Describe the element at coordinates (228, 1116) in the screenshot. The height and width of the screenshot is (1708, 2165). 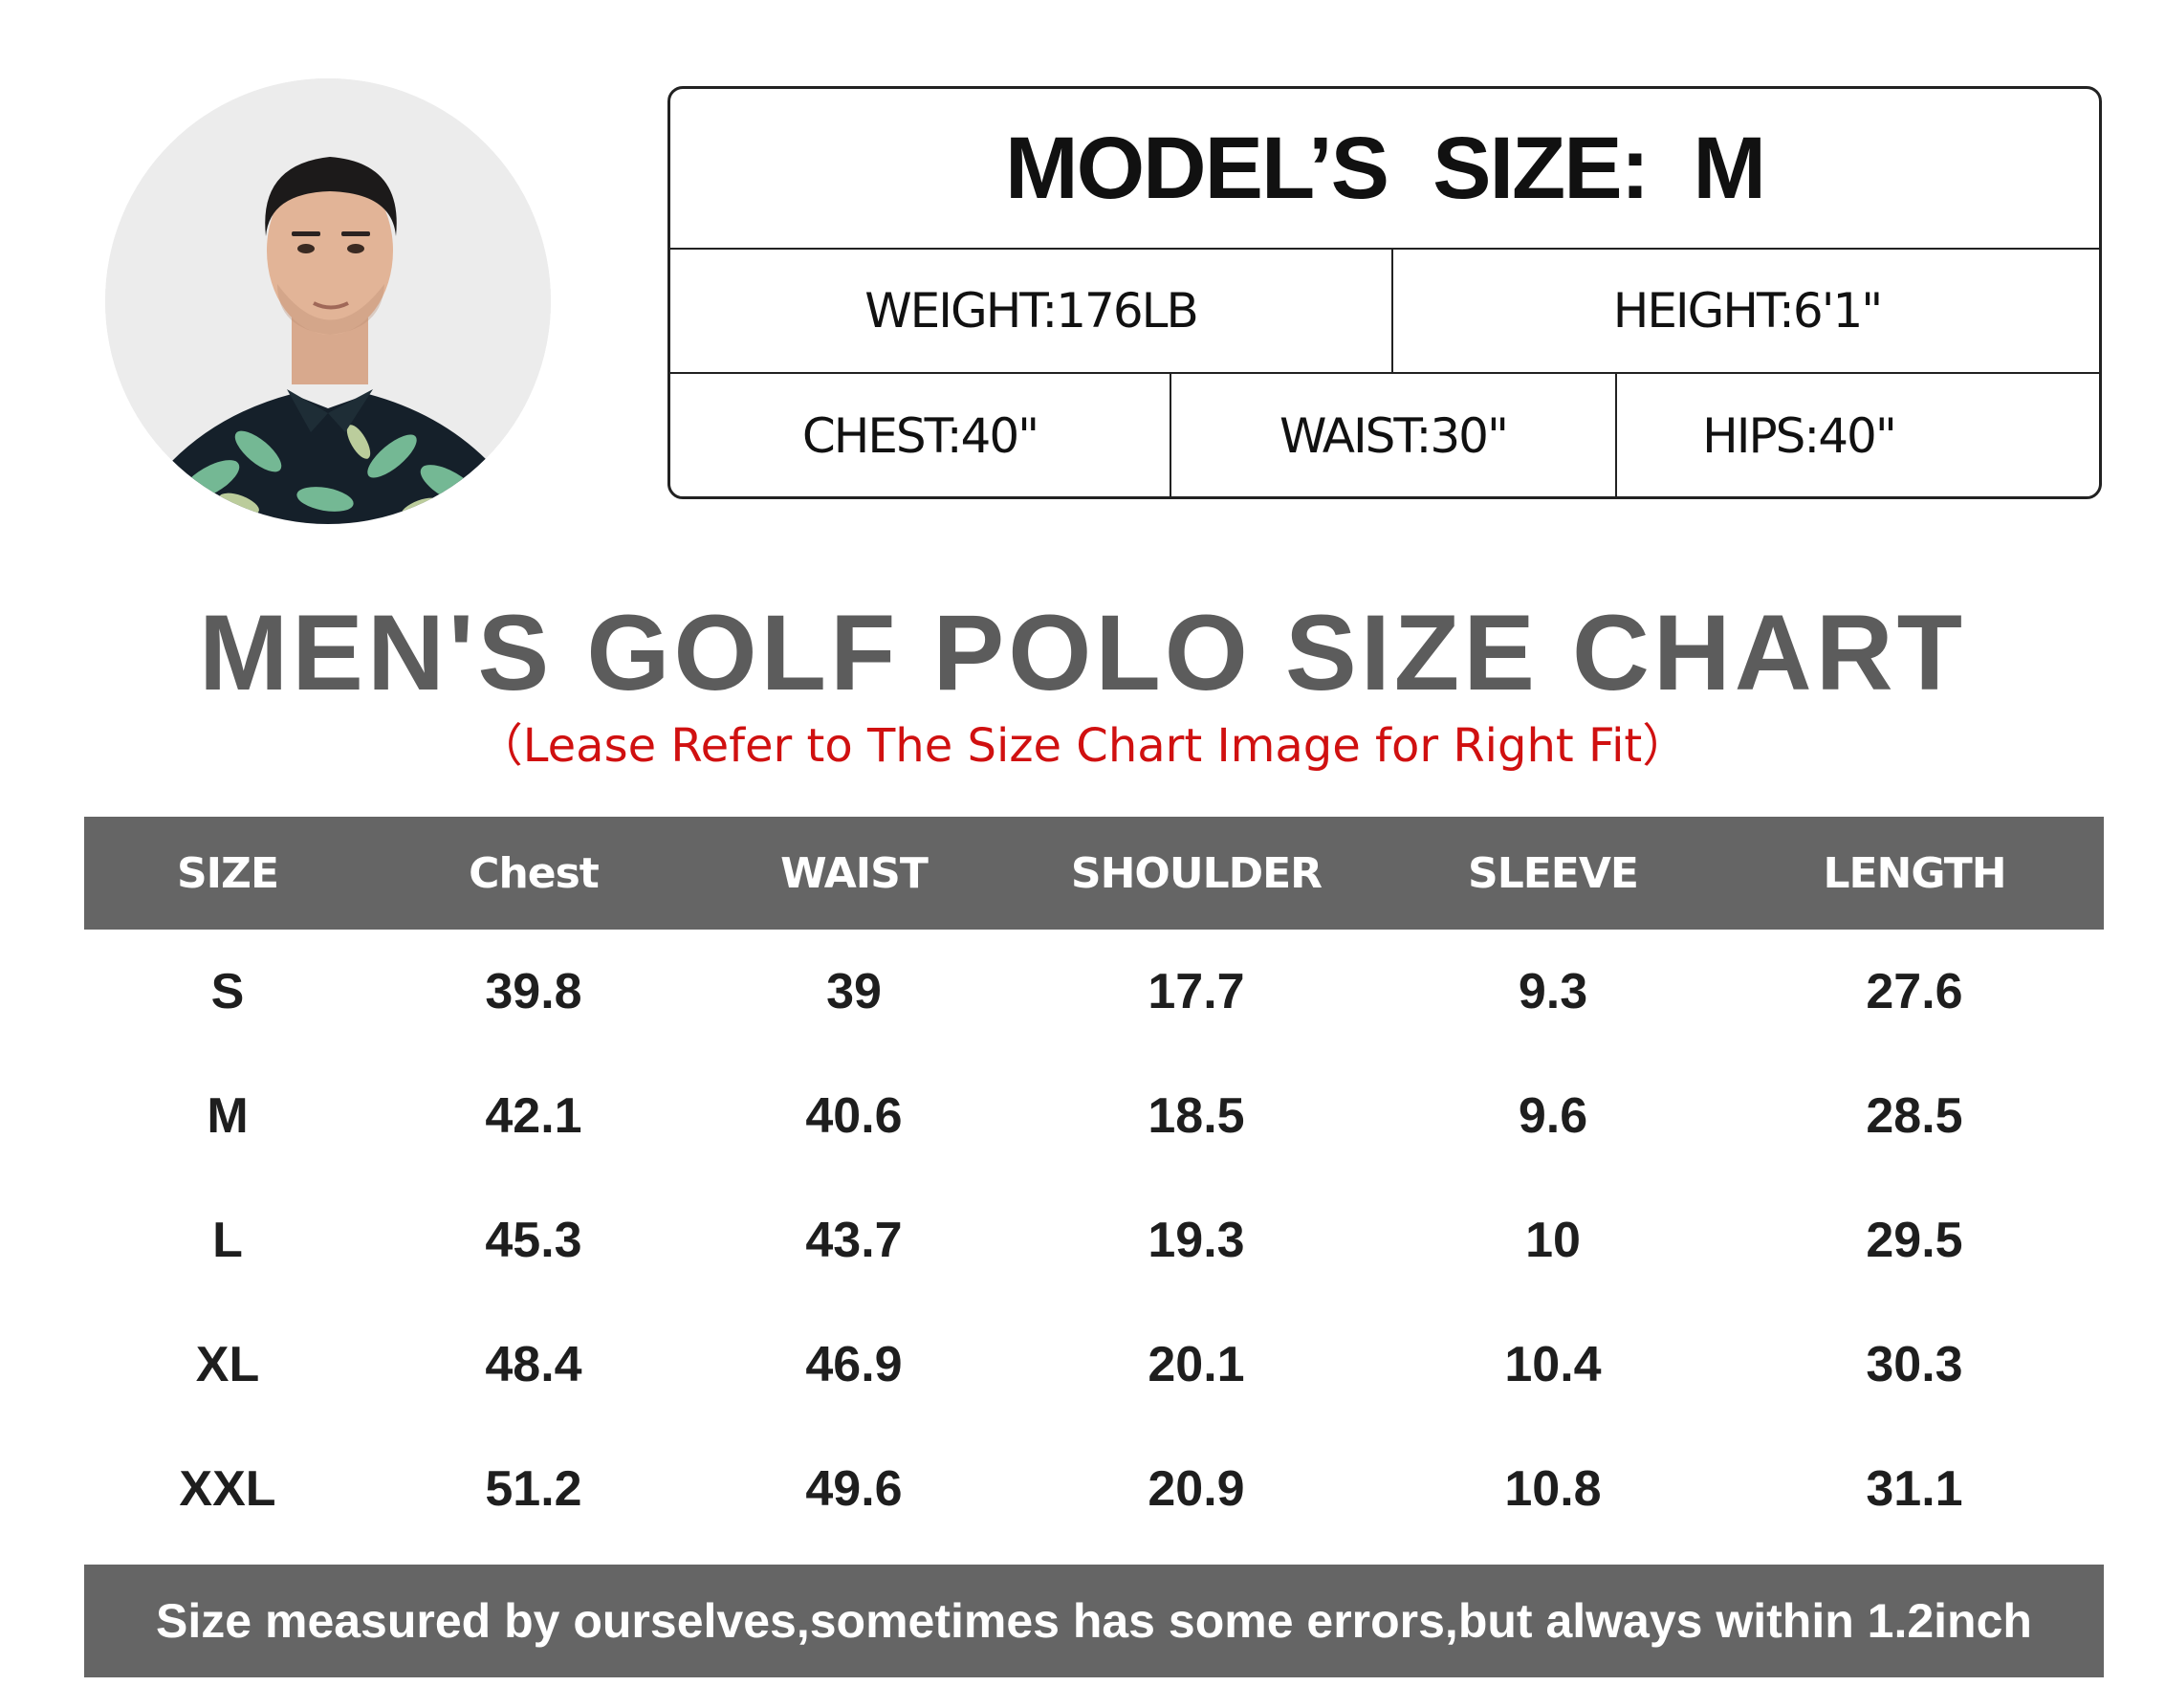
I see `cell-size: M` at that location.